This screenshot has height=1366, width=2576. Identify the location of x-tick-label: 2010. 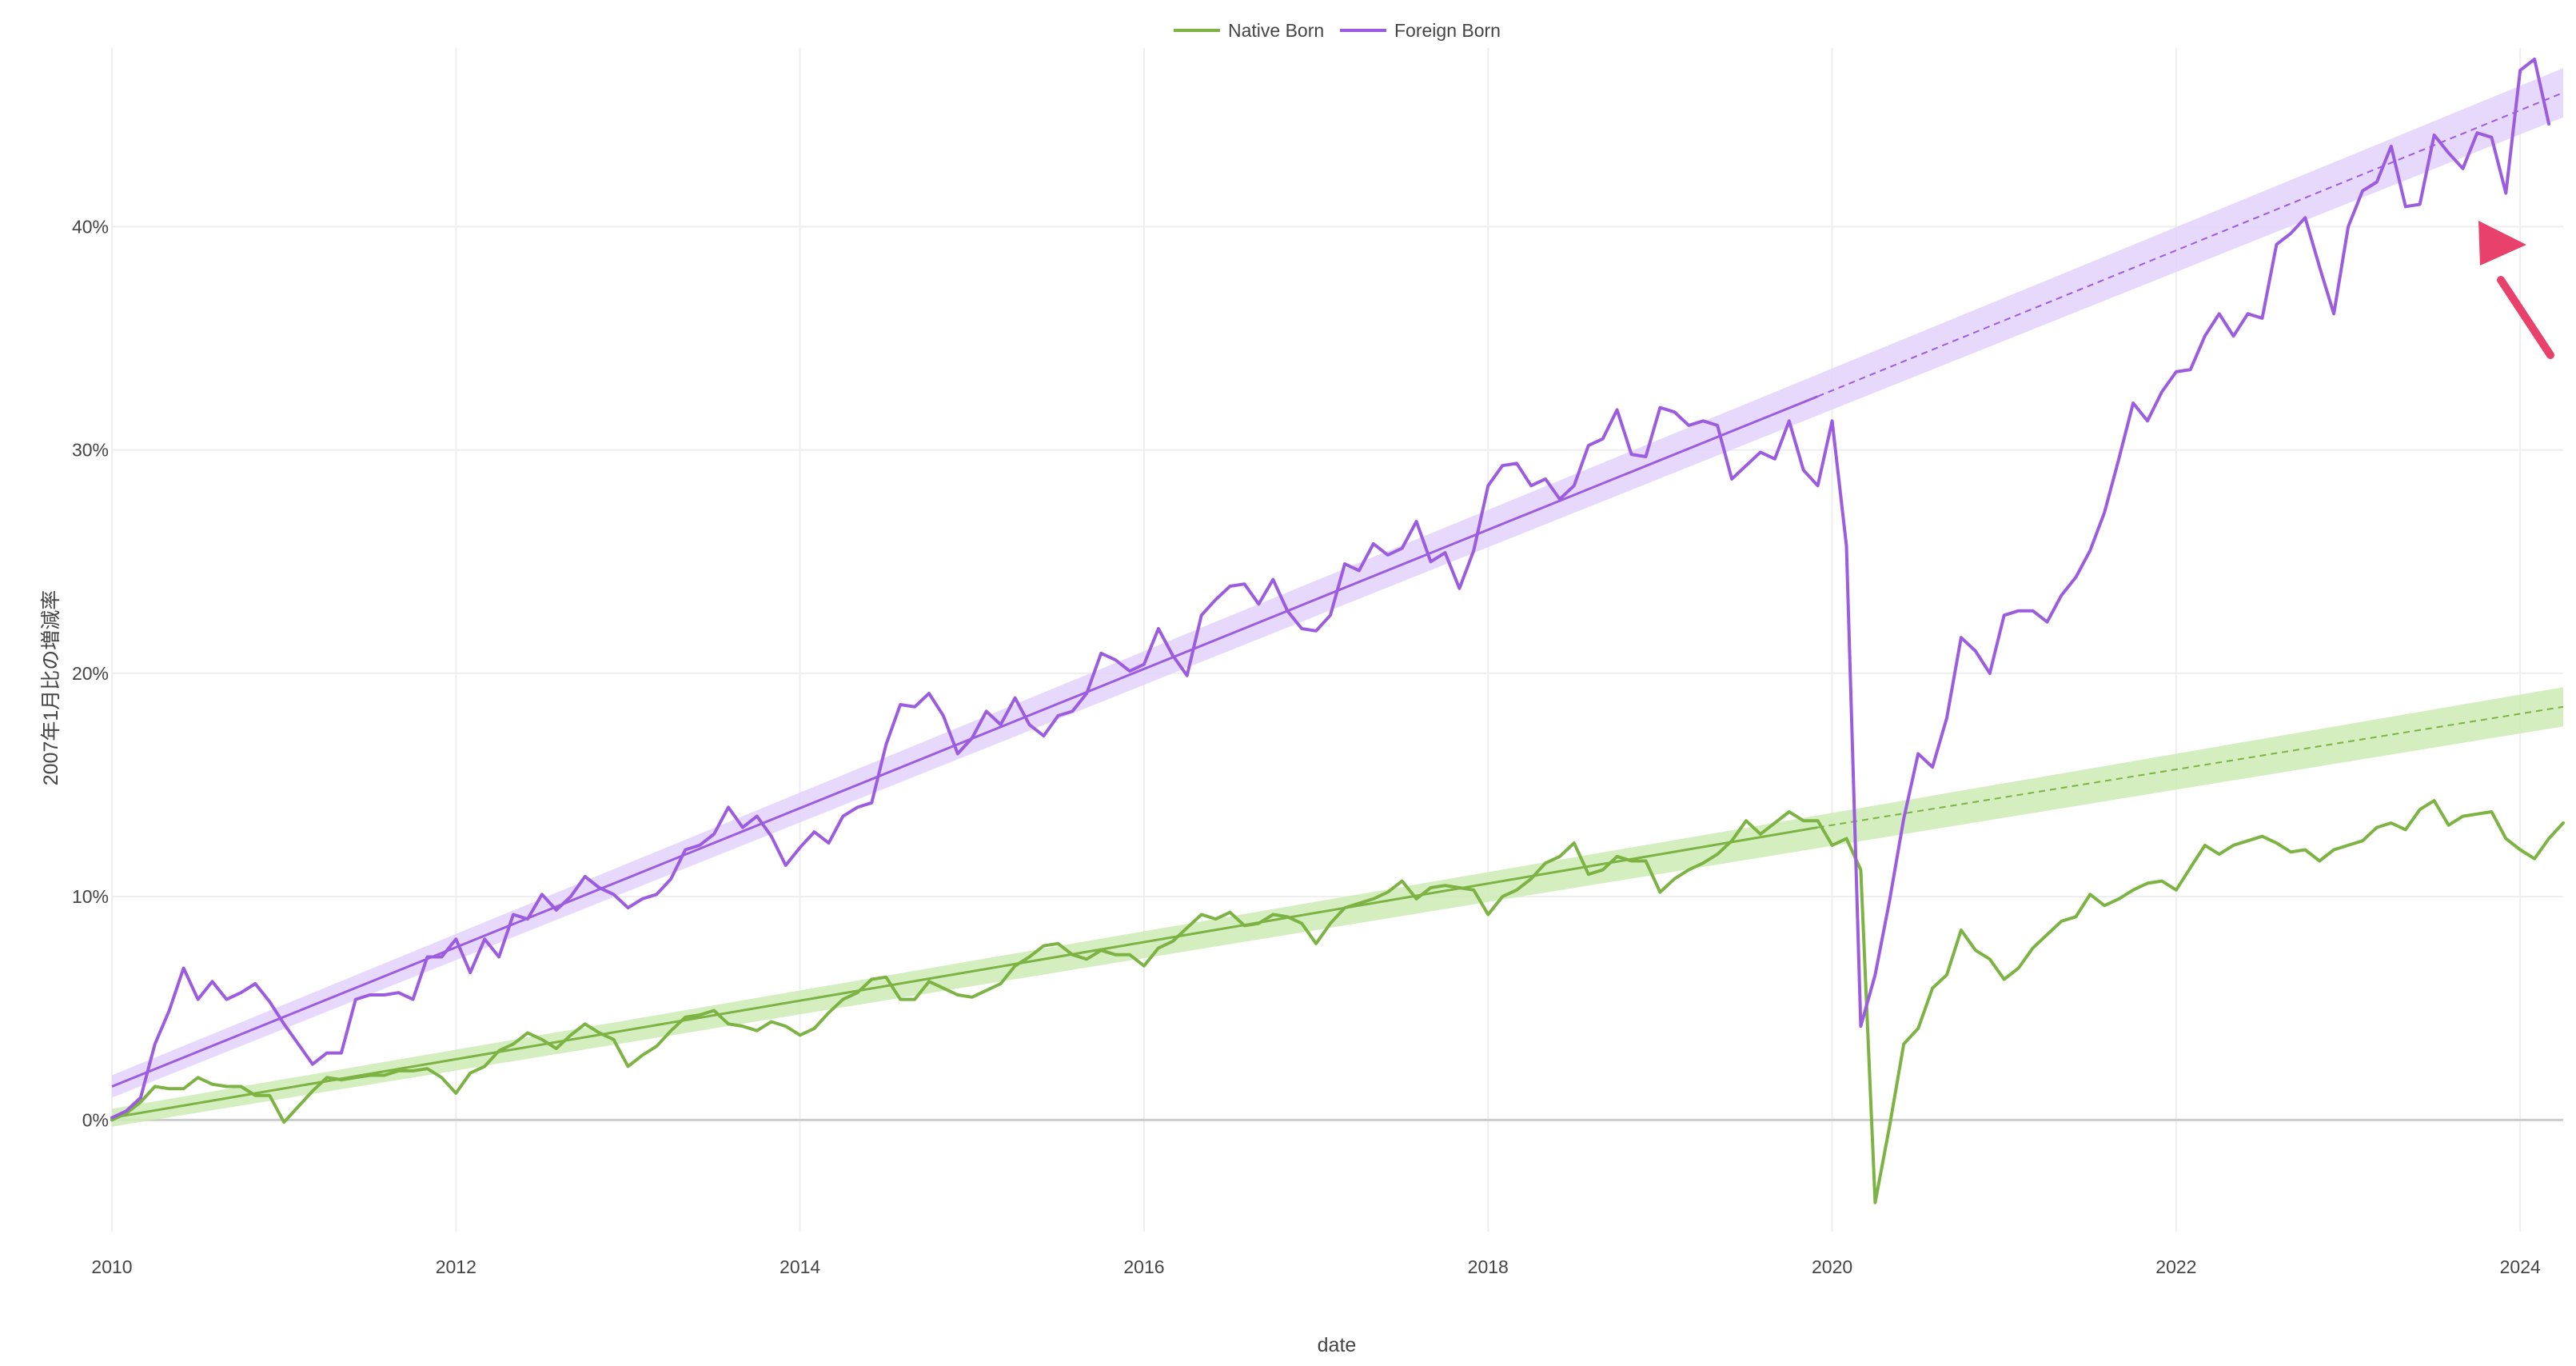
(112, 1266).